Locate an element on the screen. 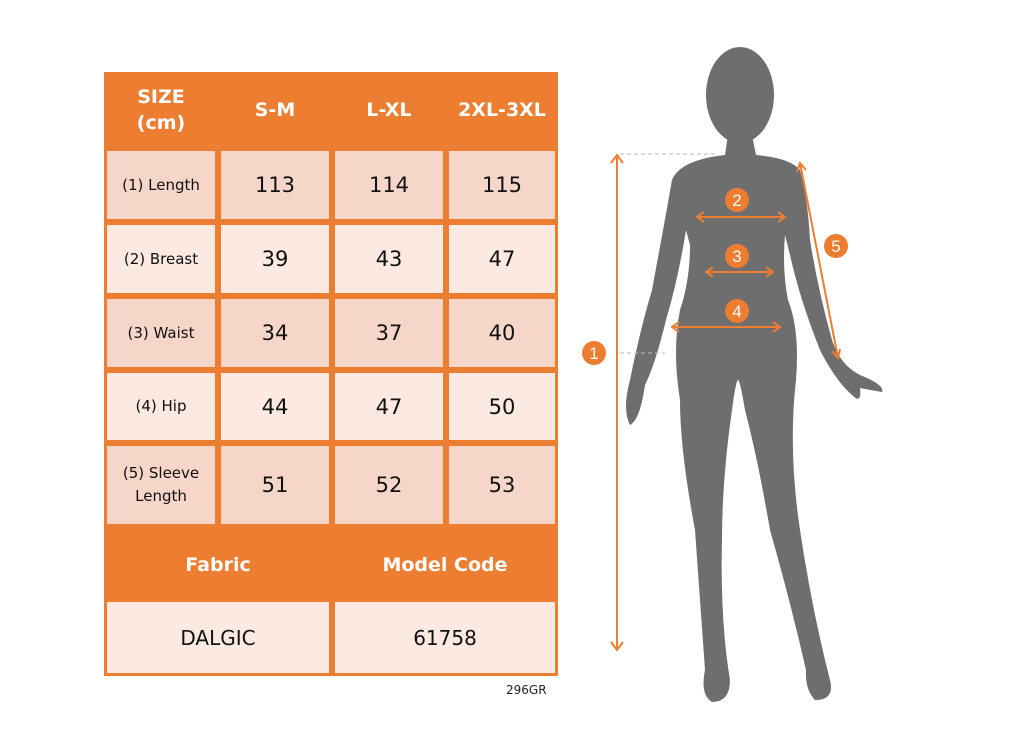 The width and height of the screenshot is (1024, 731). marker-5-label: 5 is located at coordinates (835, 246).